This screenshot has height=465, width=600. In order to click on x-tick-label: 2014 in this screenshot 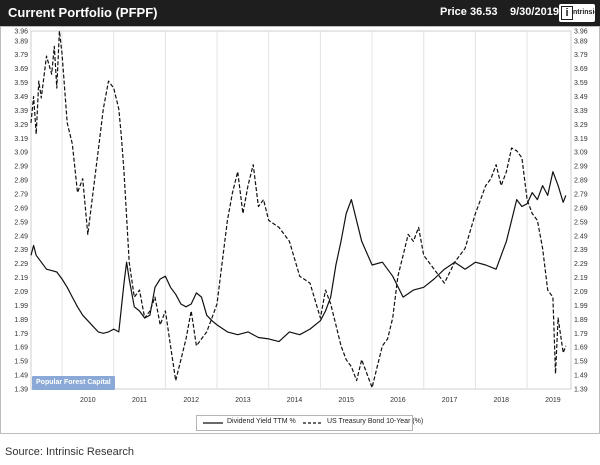, I will do `click(295, 400)`.